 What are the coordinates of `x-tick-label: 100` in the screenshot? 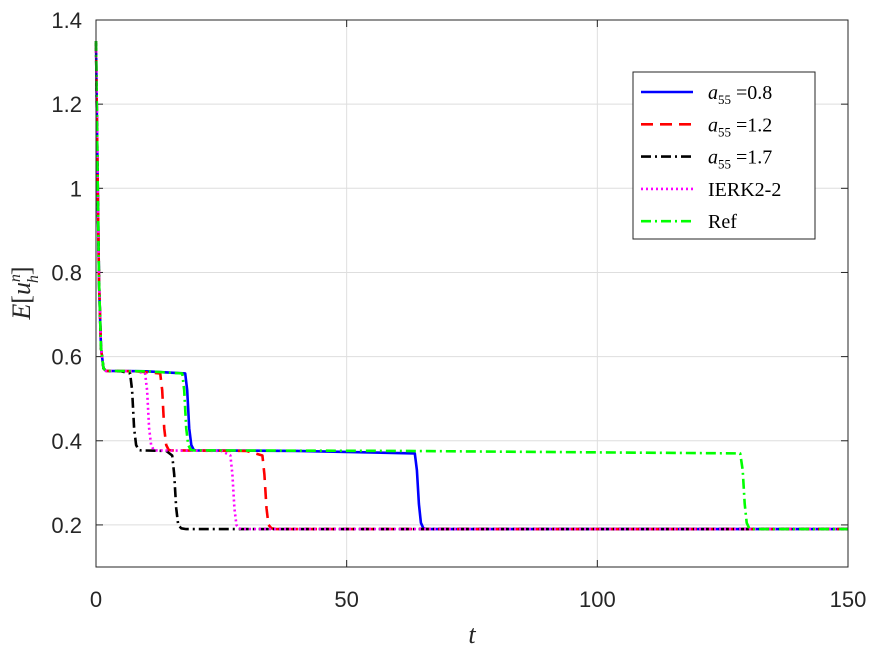 It's located at (597, 599).